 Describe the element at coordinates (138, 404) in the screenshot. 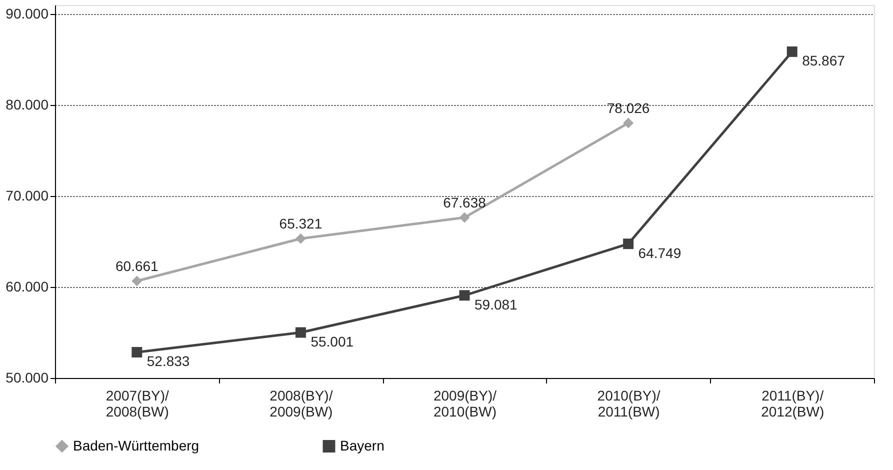

I see `x-tick-label: 2007(BY)/ 2008(BW)` at that location.